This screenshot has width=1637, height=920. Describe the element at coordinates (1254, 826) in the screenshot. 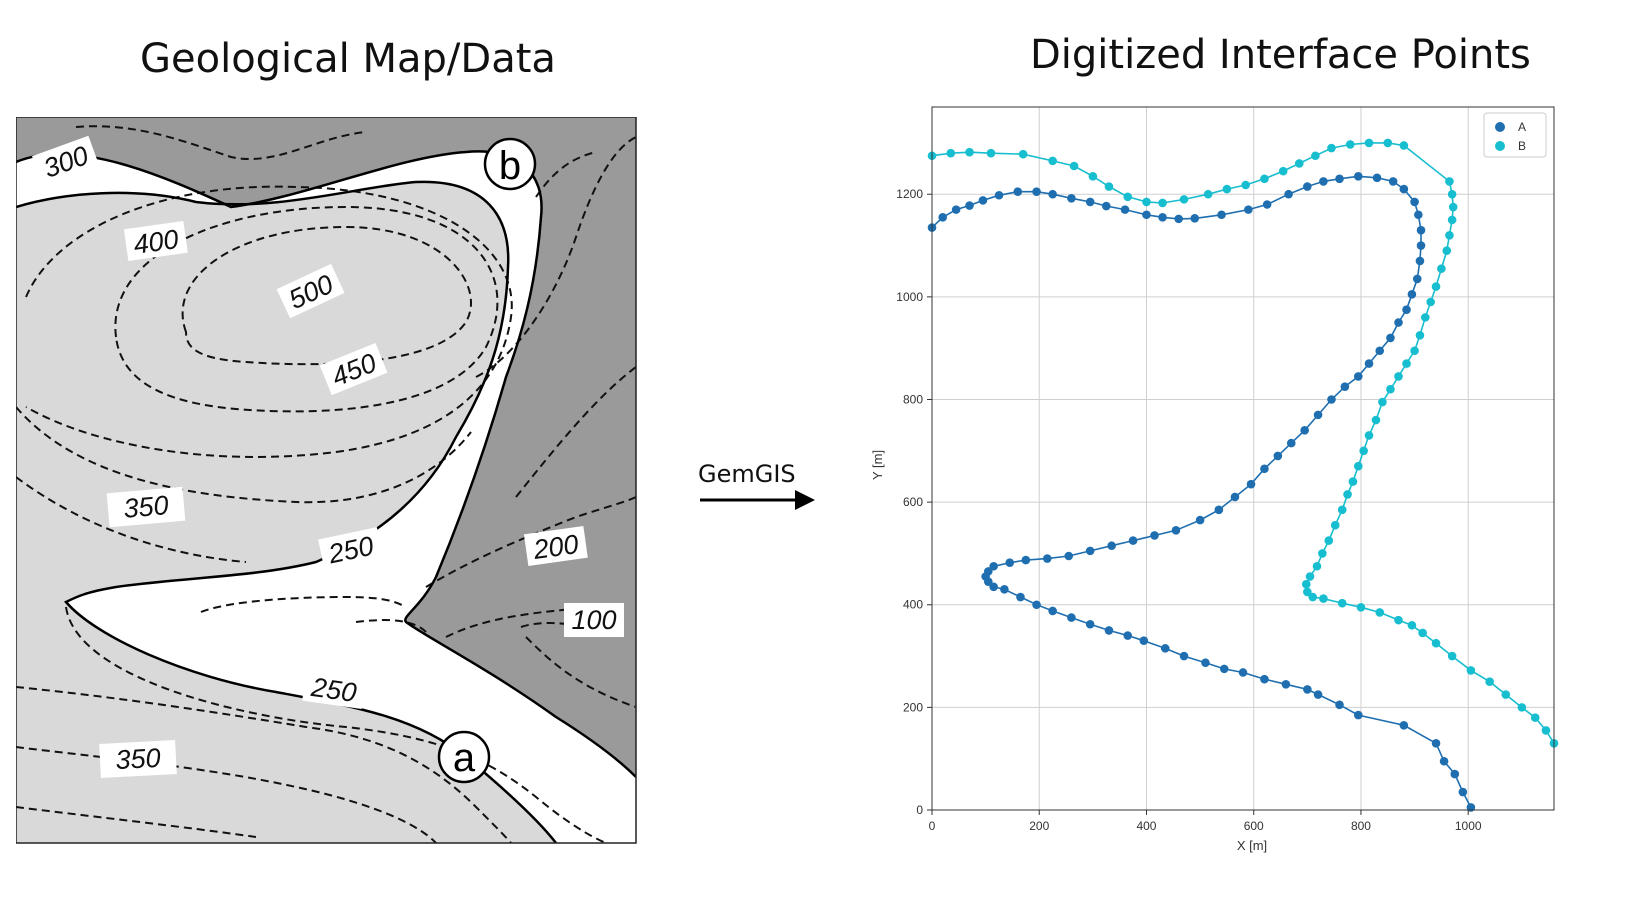

I see `x-tick-label: 600` at that location.